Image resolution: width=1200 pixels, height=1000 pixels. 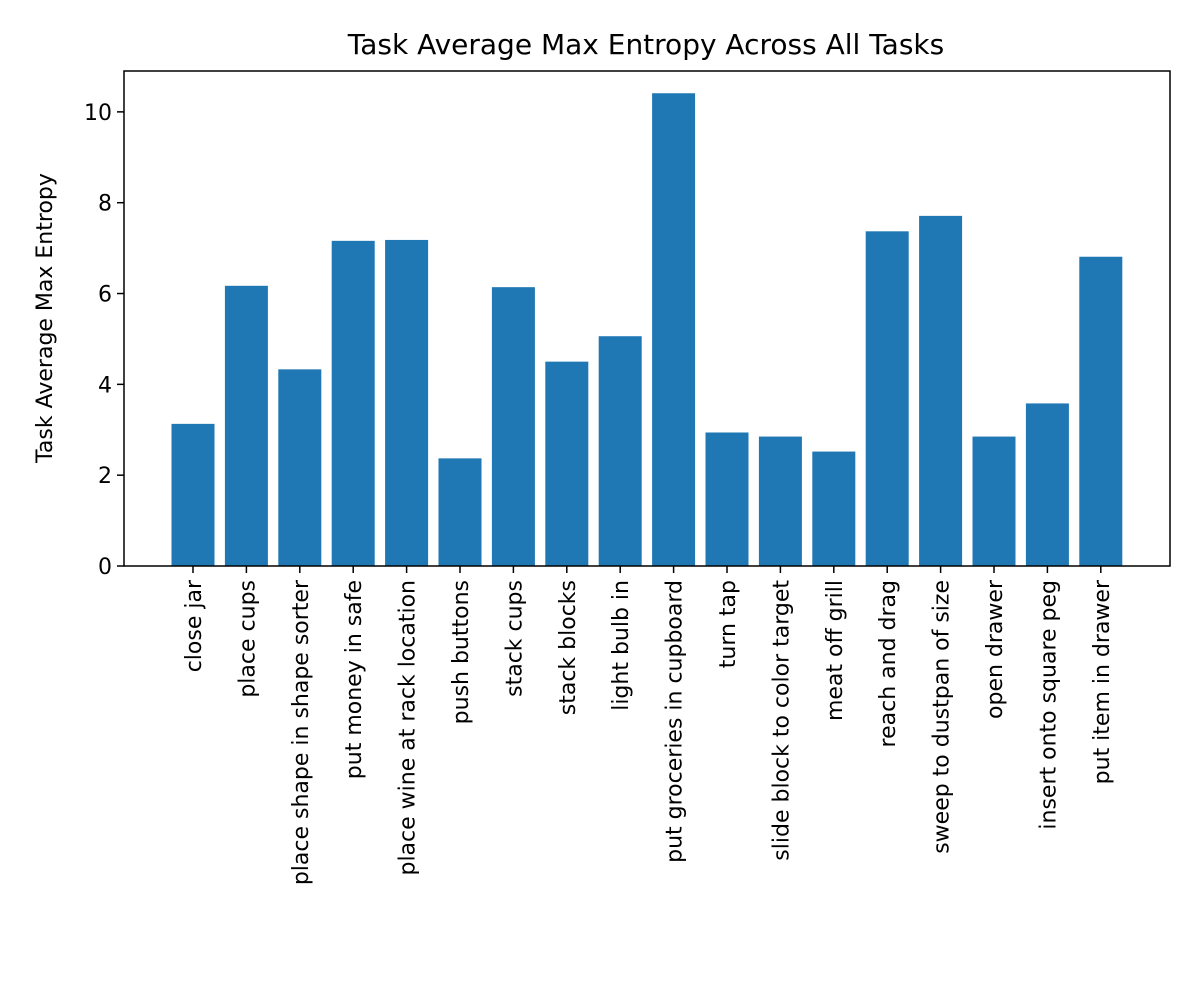 I want to click on y-tick-label-2: 4, so click(x=105, y=385).